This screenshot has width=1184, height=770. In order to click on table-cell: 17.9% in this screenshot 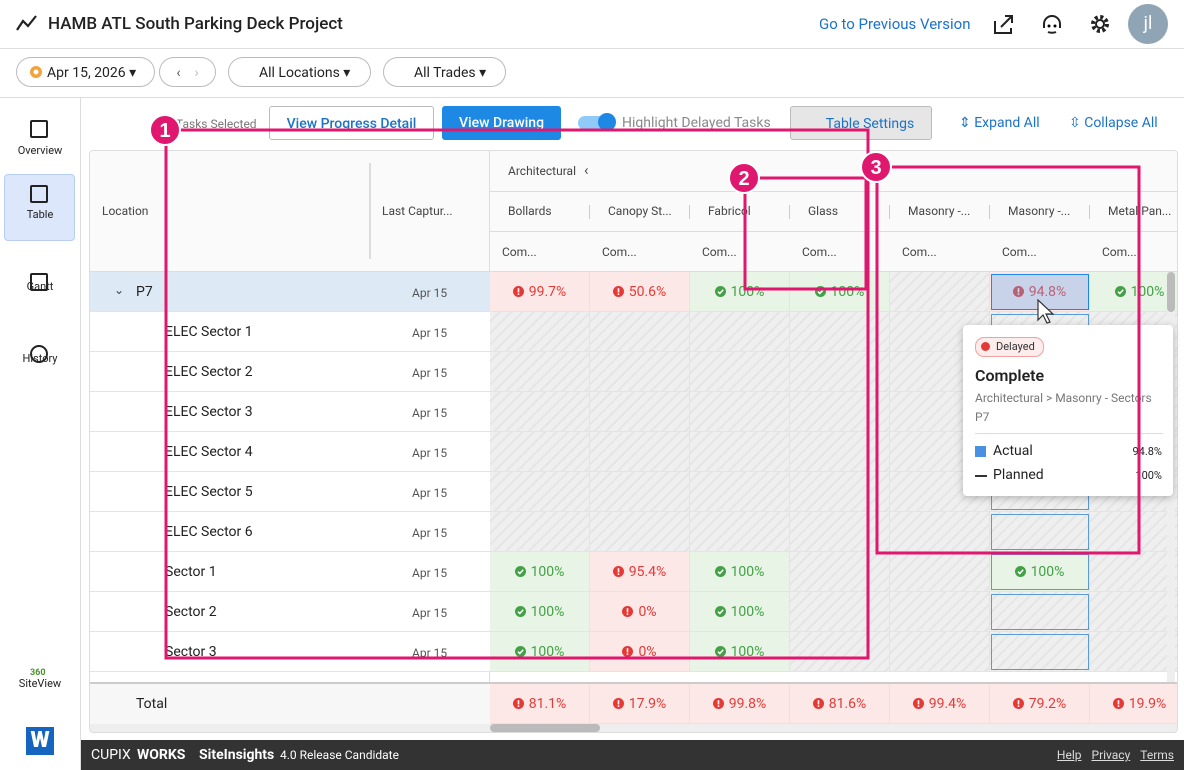, I will do `click(640, 704)`.